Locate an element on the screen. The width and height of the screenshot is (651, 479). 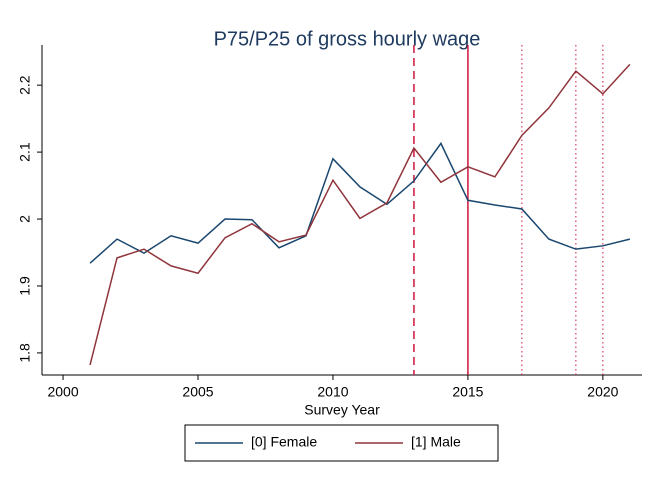
chart-title: P75/P25 of gross hourly wage is located at coordinates (347, 39).